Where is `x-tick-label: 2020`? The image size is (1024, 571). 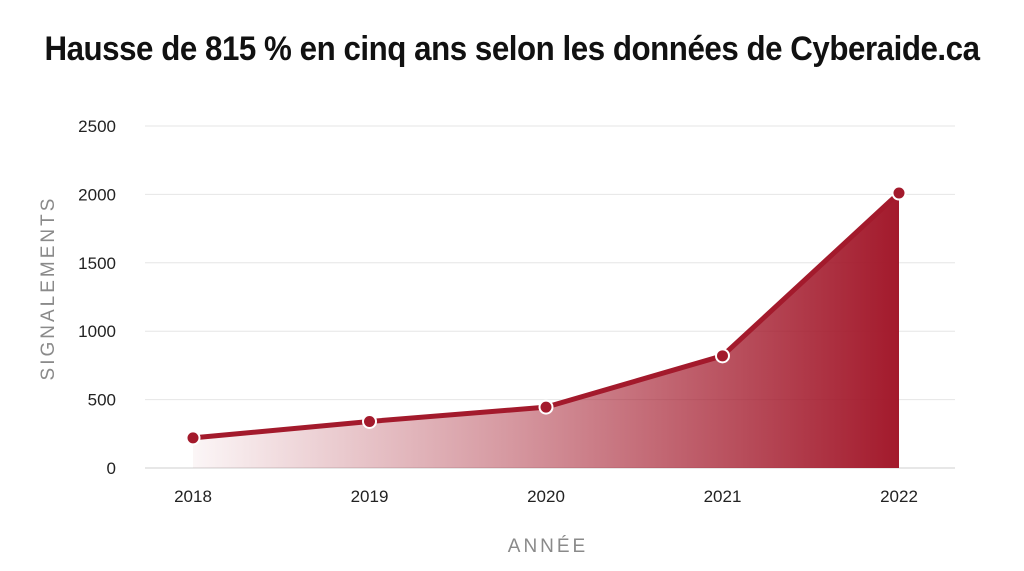 x-tick-label: 2020 is located at coordinates (546, 496).